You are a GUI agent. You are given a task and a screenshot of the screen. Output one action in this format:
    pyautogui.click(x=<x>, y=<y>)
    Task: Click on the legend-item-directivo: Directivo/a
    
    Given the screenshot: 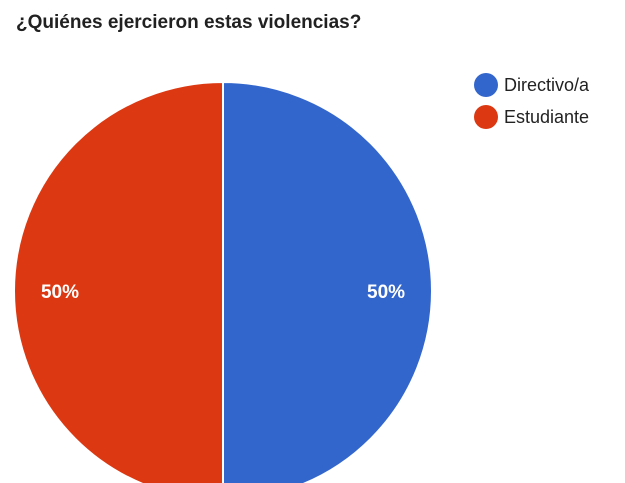 What is the action you would take?
    pyautogui.click(x=531, y=85)
    